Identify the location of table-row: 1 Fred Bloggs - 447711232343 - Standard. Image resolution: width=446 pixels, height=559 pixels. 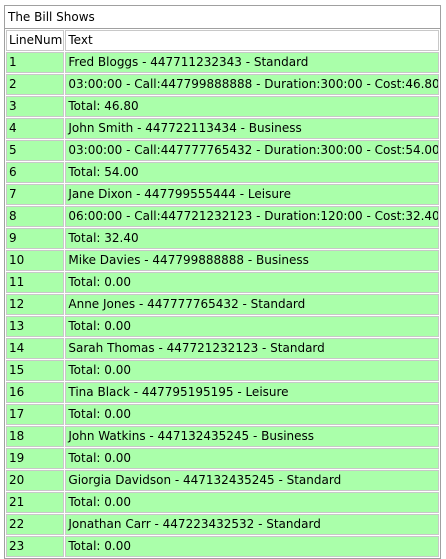
(222, 62).